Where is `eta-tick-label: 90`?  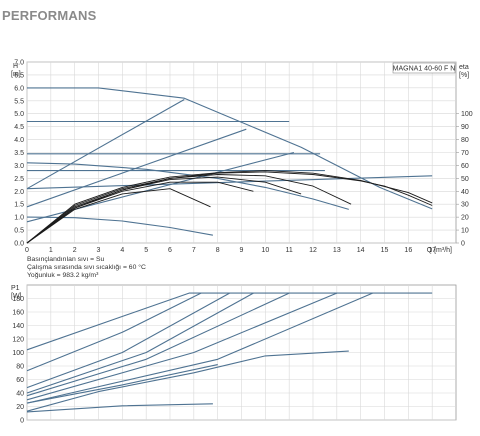 eta-tick-label: 90 is located at coordinates (465, 127).